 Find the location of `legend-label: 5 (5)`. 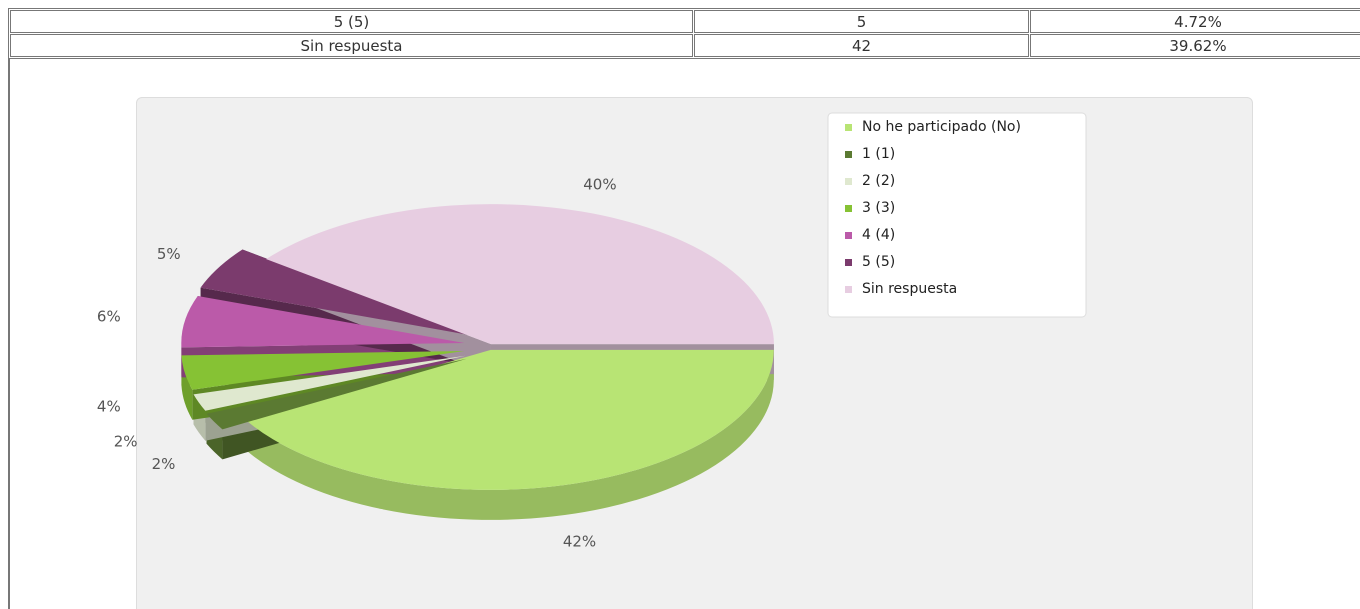

legend-label: 5 (5) is located at coordinates (878, 262).